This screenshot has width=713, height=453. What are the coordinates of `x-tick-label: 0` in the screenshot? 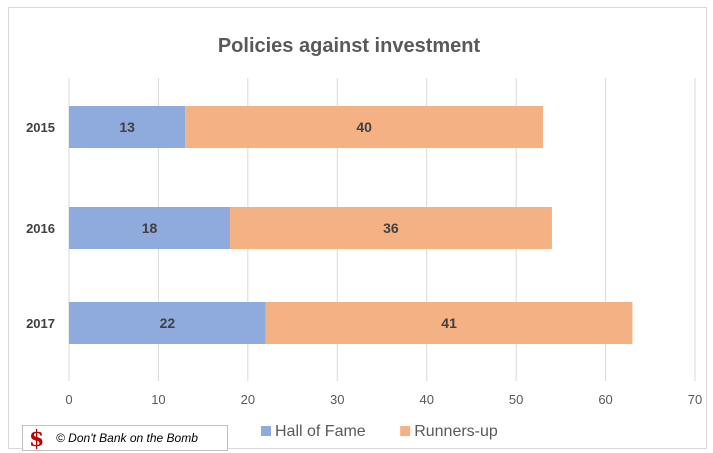 It's located at (68, 399).